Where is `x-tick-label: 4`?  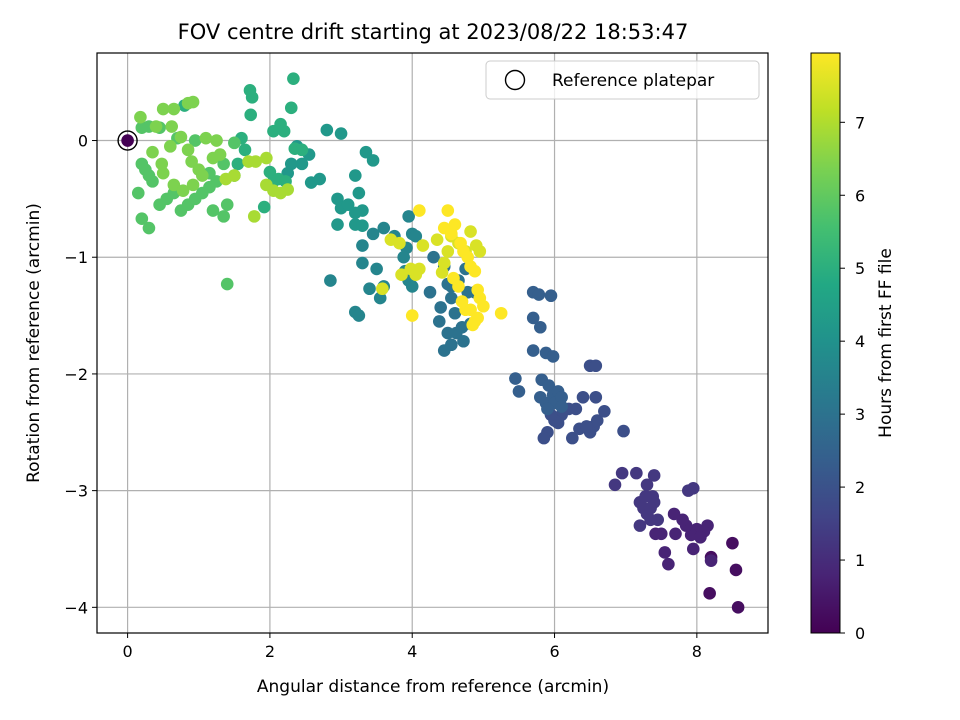 x-tick-label: 4 is located at coordinates (412, 651).